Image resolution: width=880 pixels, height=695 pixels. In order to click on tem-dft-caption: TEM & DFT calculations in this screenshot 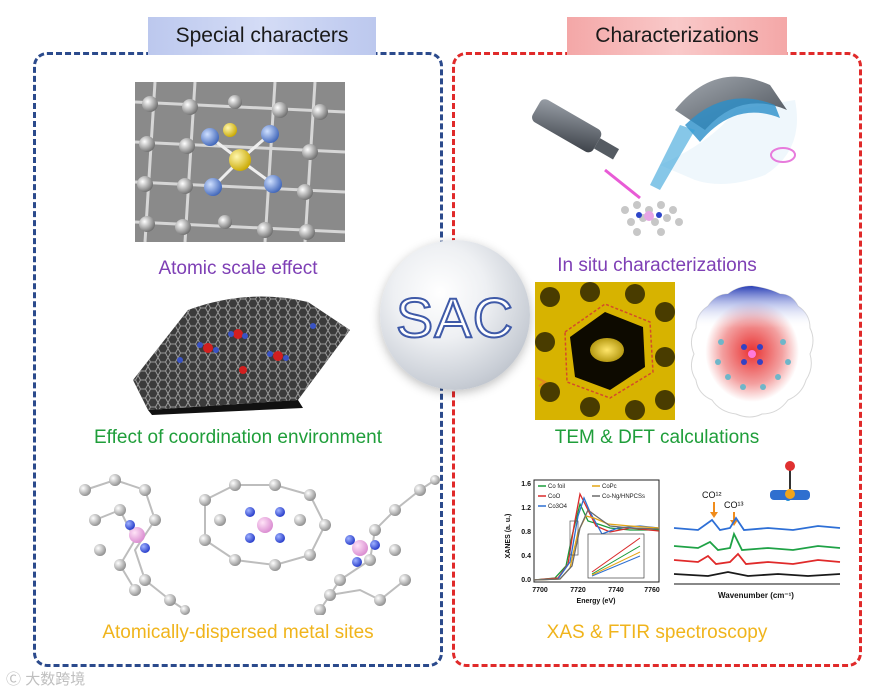, I will do `click(657, 437)`.